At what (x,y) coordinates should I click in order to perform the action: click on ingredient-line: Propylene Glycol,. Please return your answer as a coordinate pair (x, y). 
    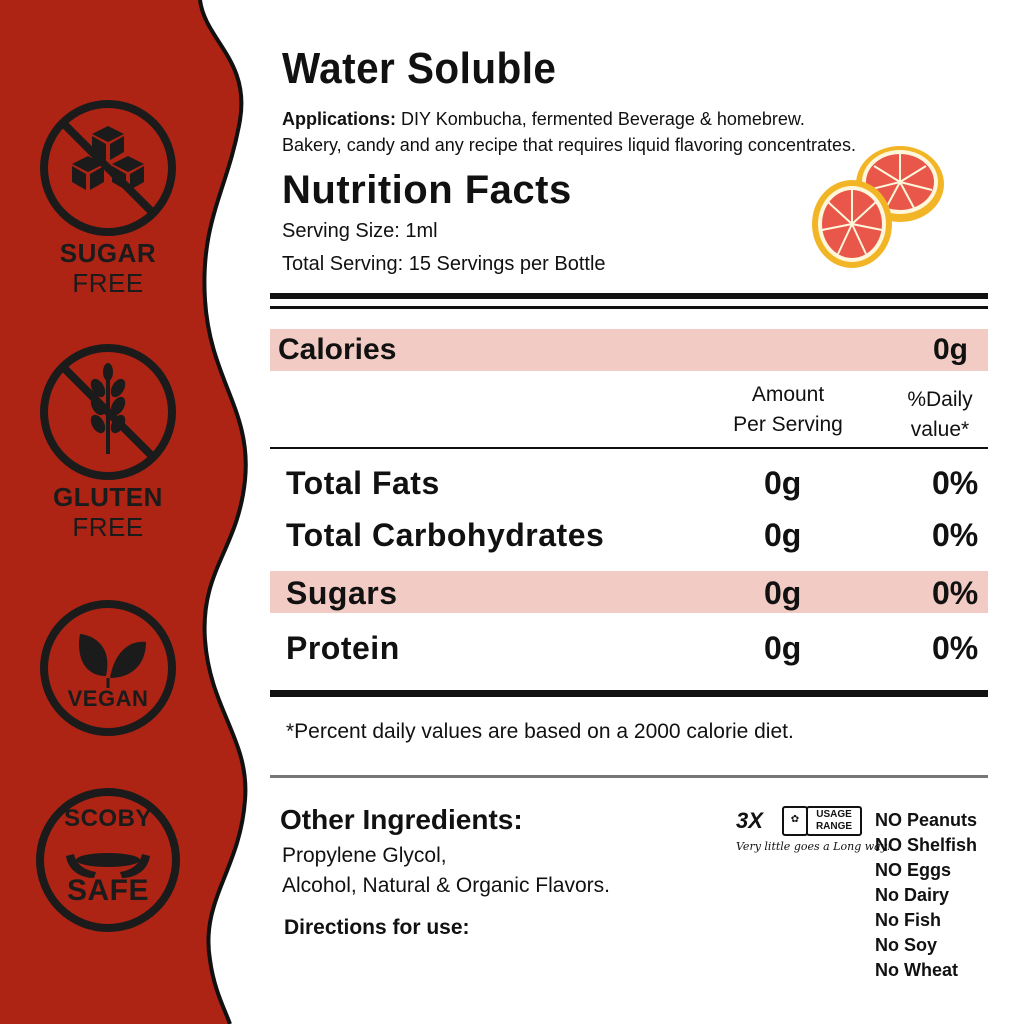
    Looking at the image, I should click on (364, 855).